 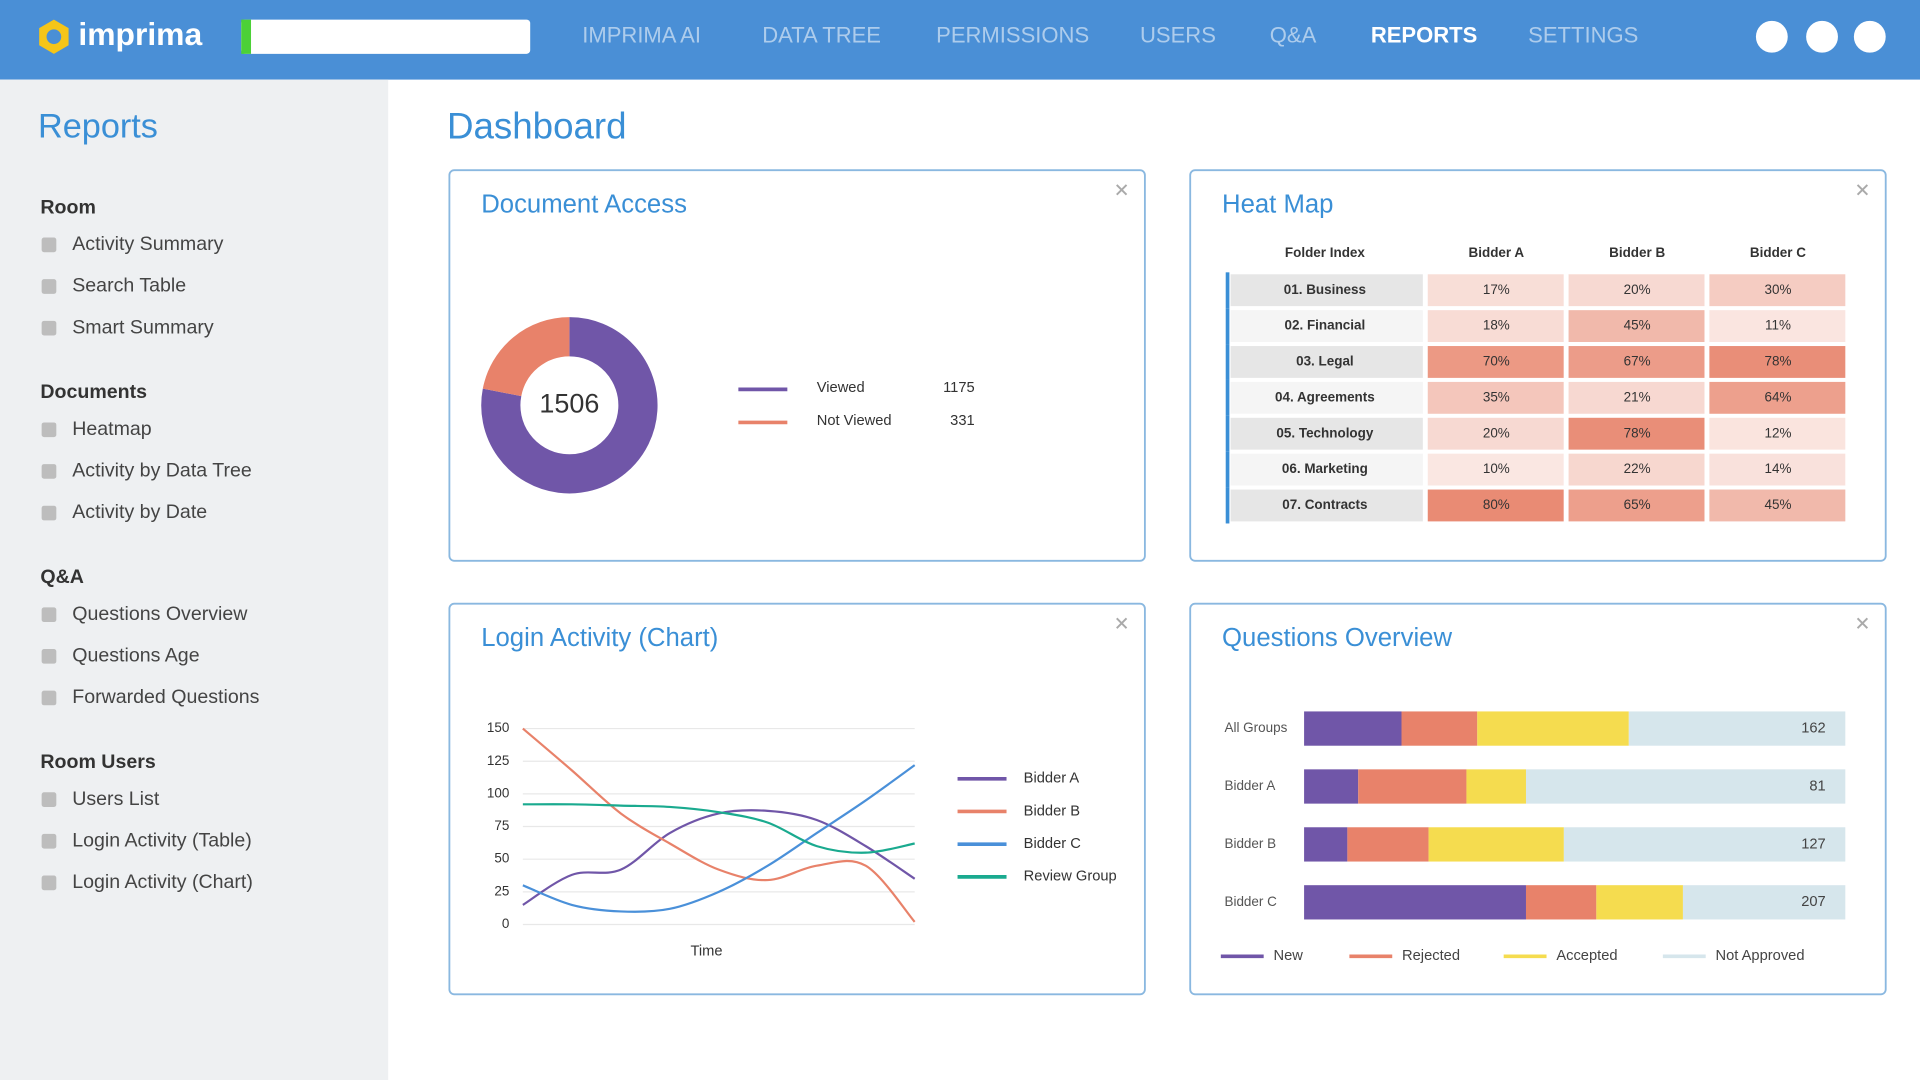 What do you see at coordinates (1496, 325) in the screenshot?
I see `heat-cell-label: 18%` at bounding box center [1496, 325].